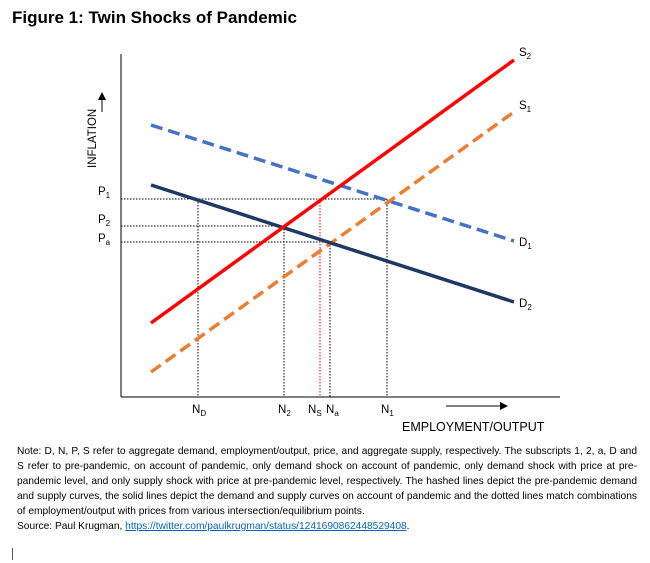 The image size is (650, 563). What do you see at coordinates (12, 554) in the screenshot?
I see `text-cursor` at bounding box center [12, 554].